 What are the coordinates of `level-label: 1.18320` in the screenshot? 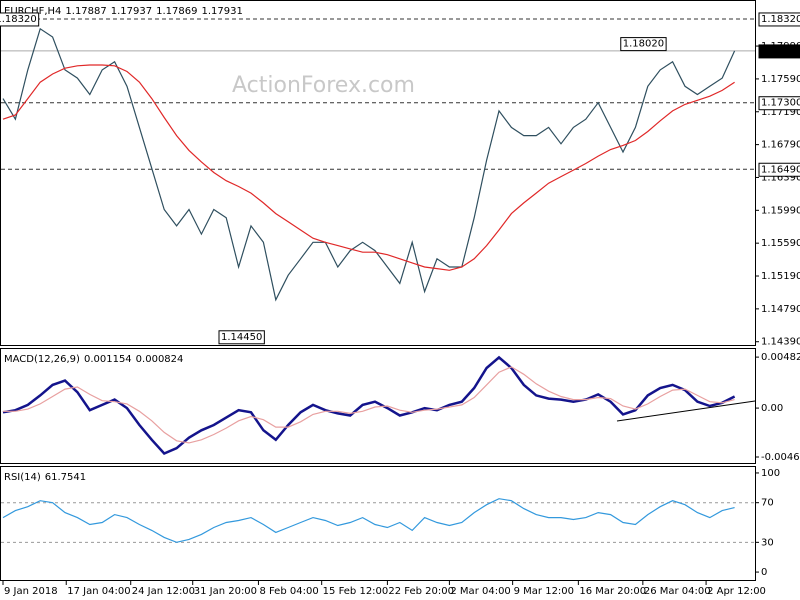 It's located at (780, 19).